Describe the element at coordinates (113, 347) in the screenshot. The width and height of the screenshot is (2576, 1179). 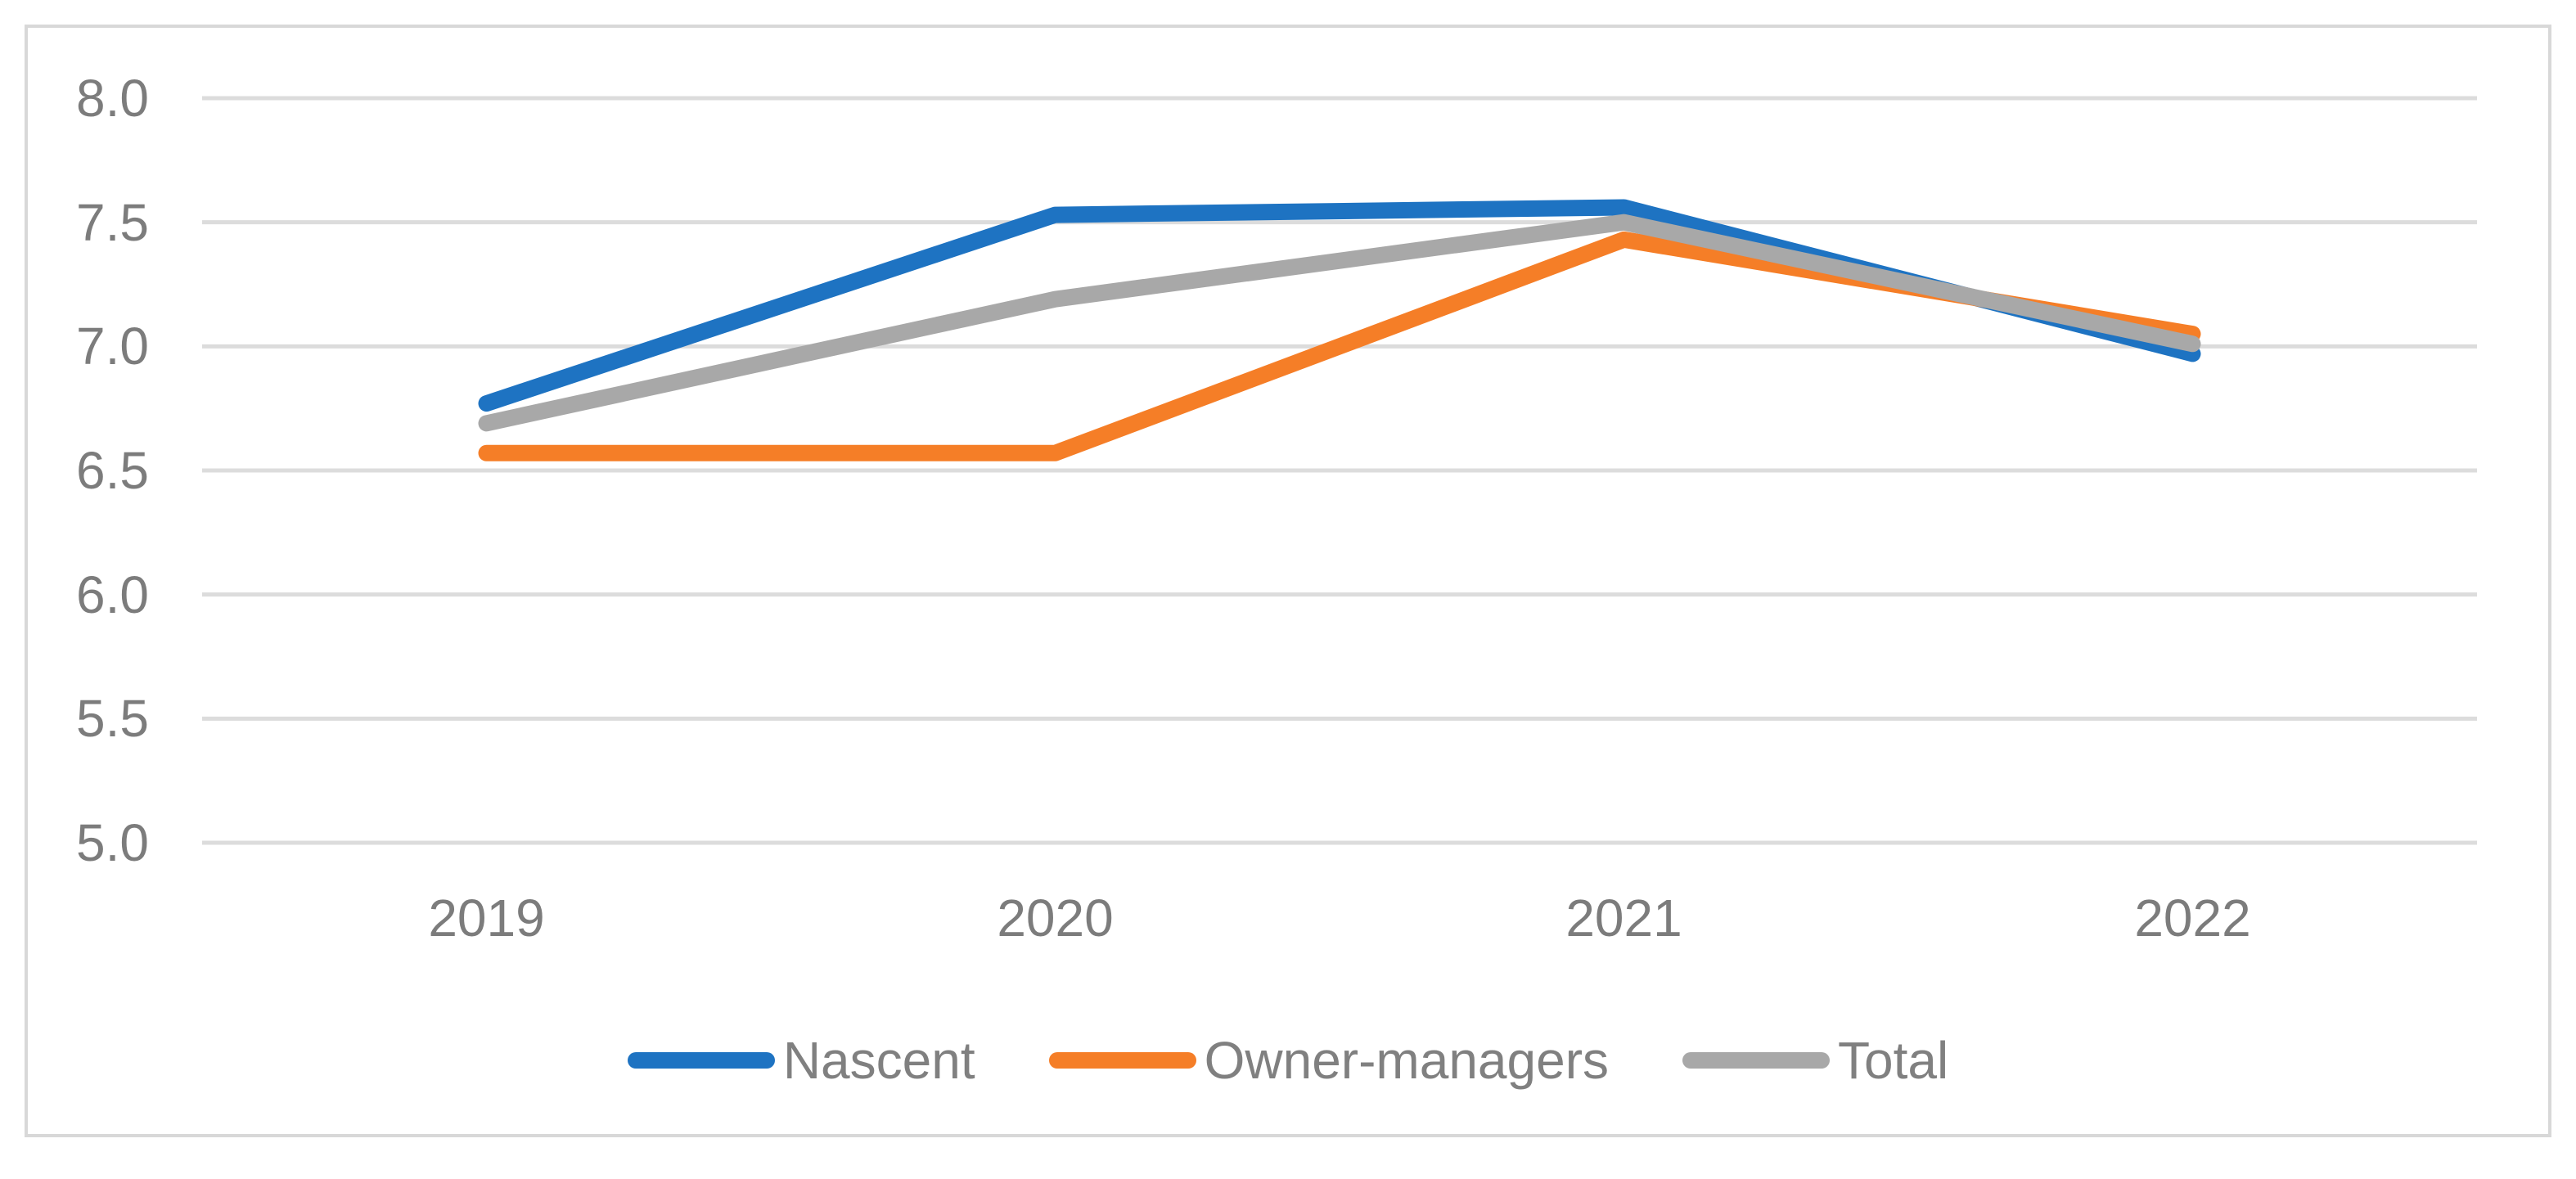
I see `y-axis-label-7.0: 7.0` at that location.